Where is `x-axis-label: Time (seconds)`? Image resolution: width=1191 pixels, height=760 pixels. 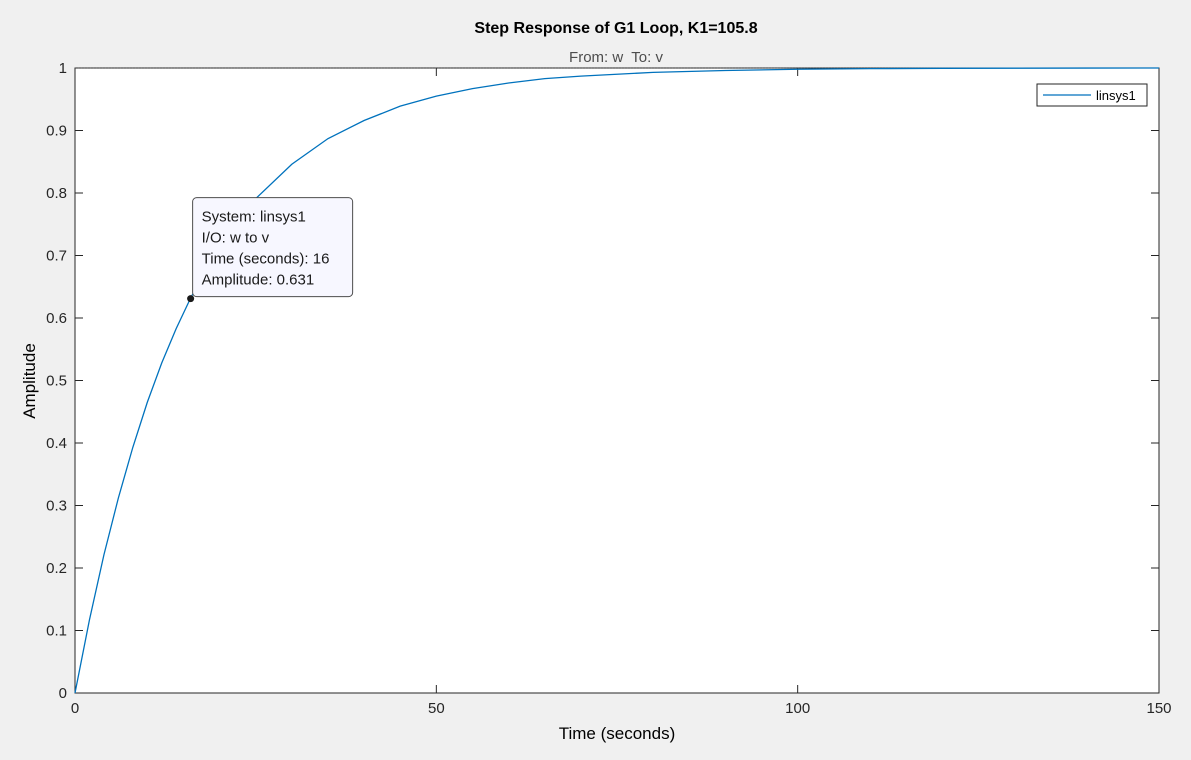
x-axis-label: Time (seconds) is located at coordinates (617, 733).